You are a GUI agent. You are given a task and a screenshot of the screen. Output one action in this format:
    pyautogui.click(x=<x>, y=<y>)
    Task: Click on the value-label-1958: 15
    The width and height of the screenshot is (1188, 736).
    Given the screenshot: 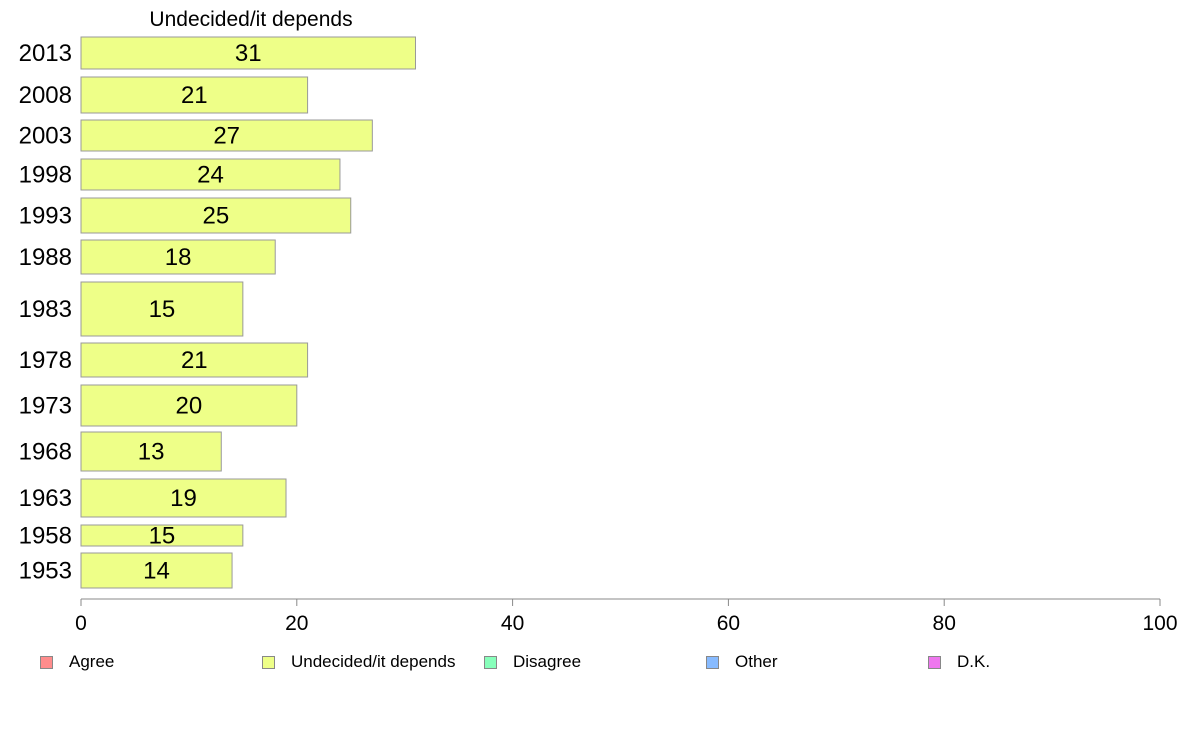 What is the action you would take?
    pyautogui.click(x=162, y=536)
    